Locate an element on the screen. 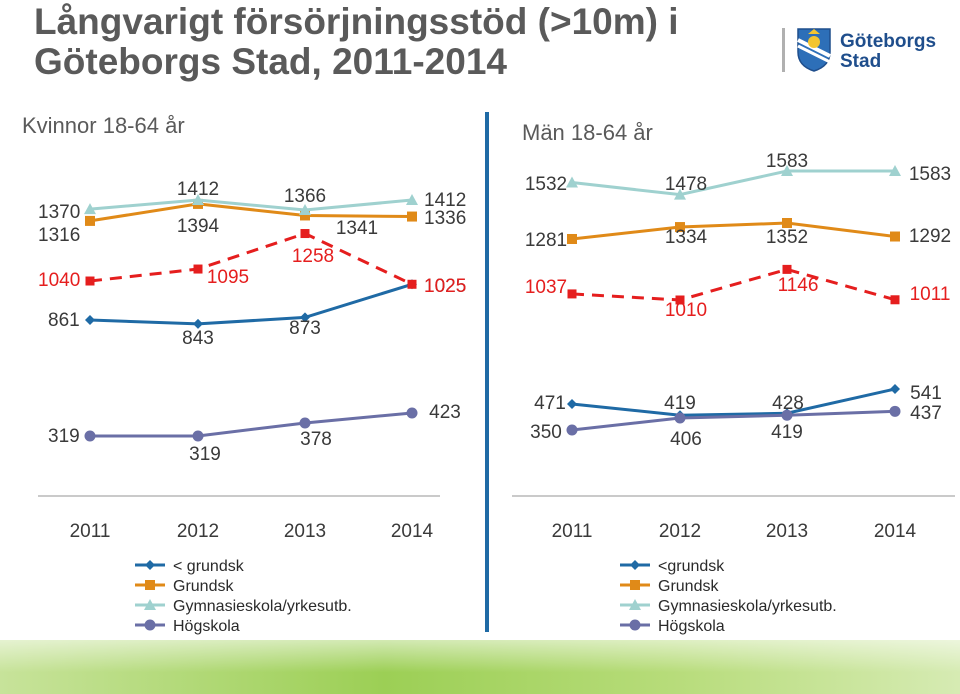 The width and height of the screenshot is (960, 694). highlight-label-1-2013: 1258 is located at coordinates (313, 256).